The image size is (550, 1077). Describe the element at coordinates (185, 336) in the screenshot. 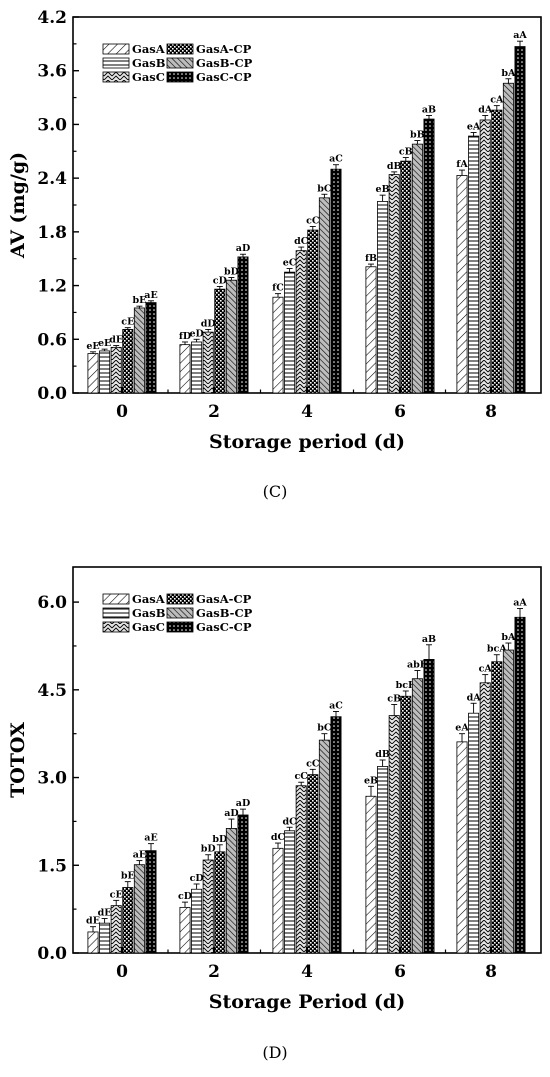

I see `significance-label: fD` at that location.